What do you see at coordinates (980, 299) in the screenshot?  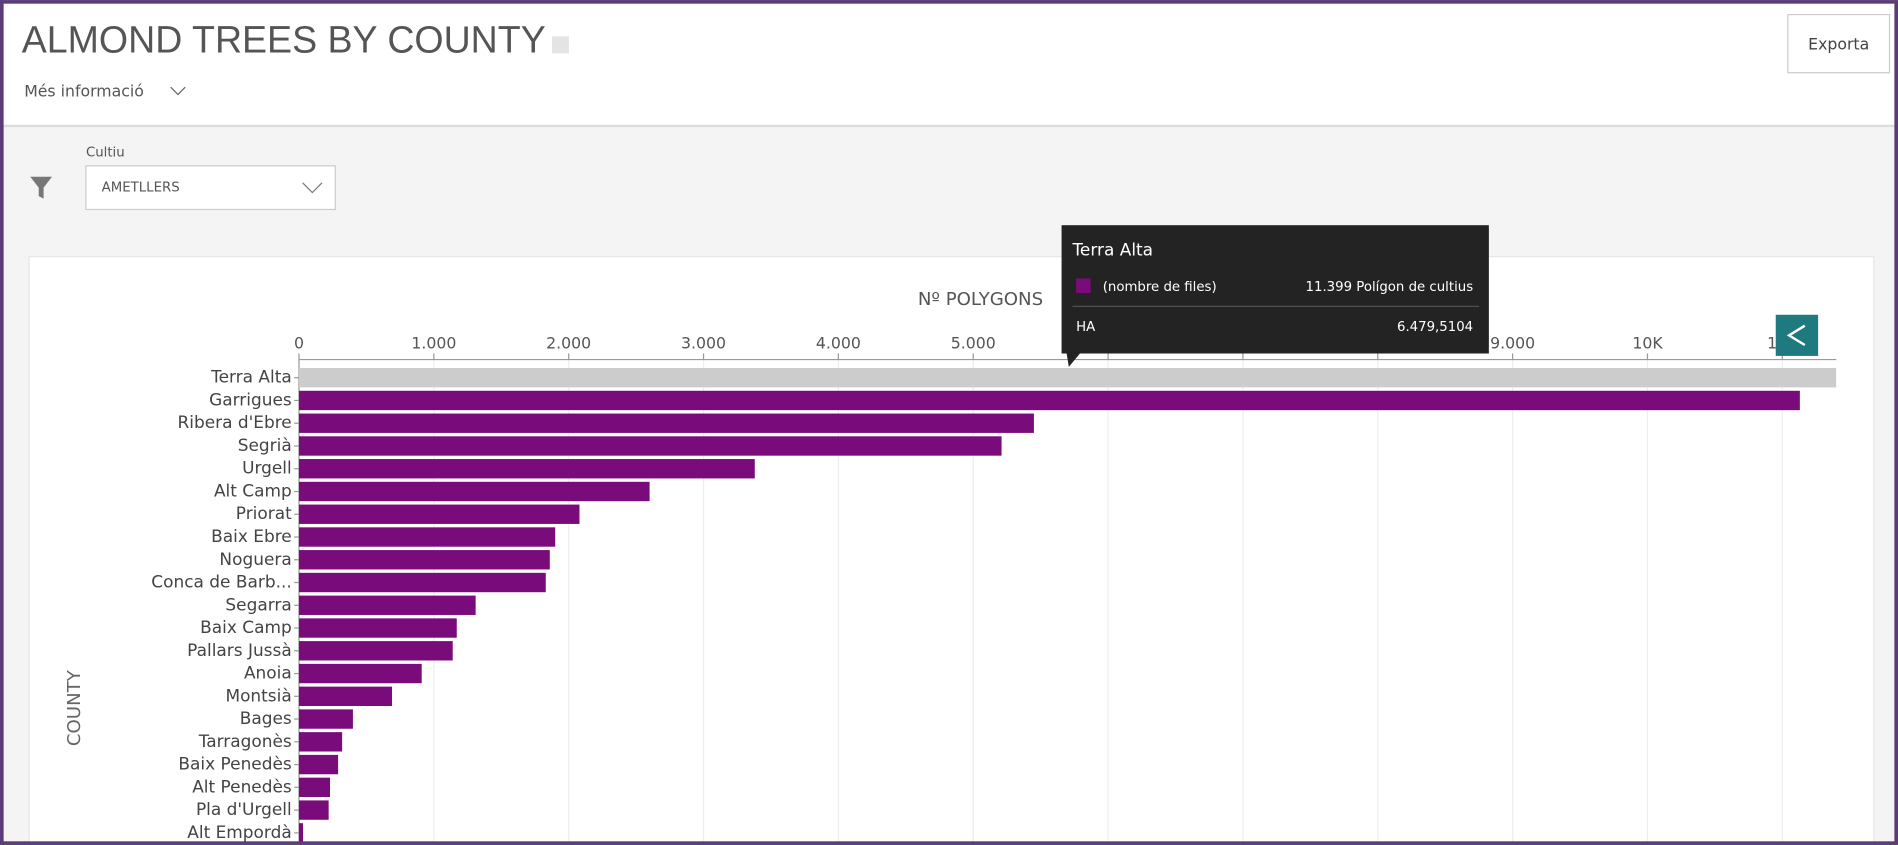 I see `chart-title: Nº POLYGONS` at bounding box center [980, 299].